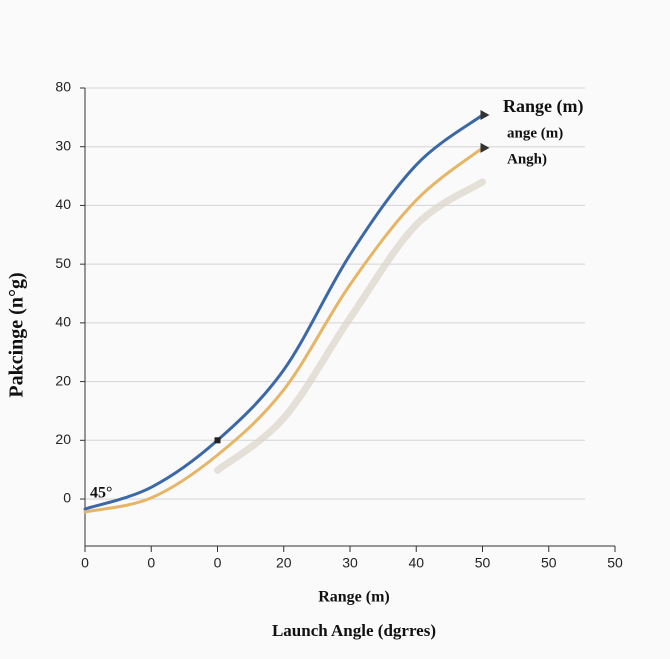  Describe the element at coordinates (17, 334) in the screenshot. I see `y-axis-label: Pakcinge (n°g)` at that location.